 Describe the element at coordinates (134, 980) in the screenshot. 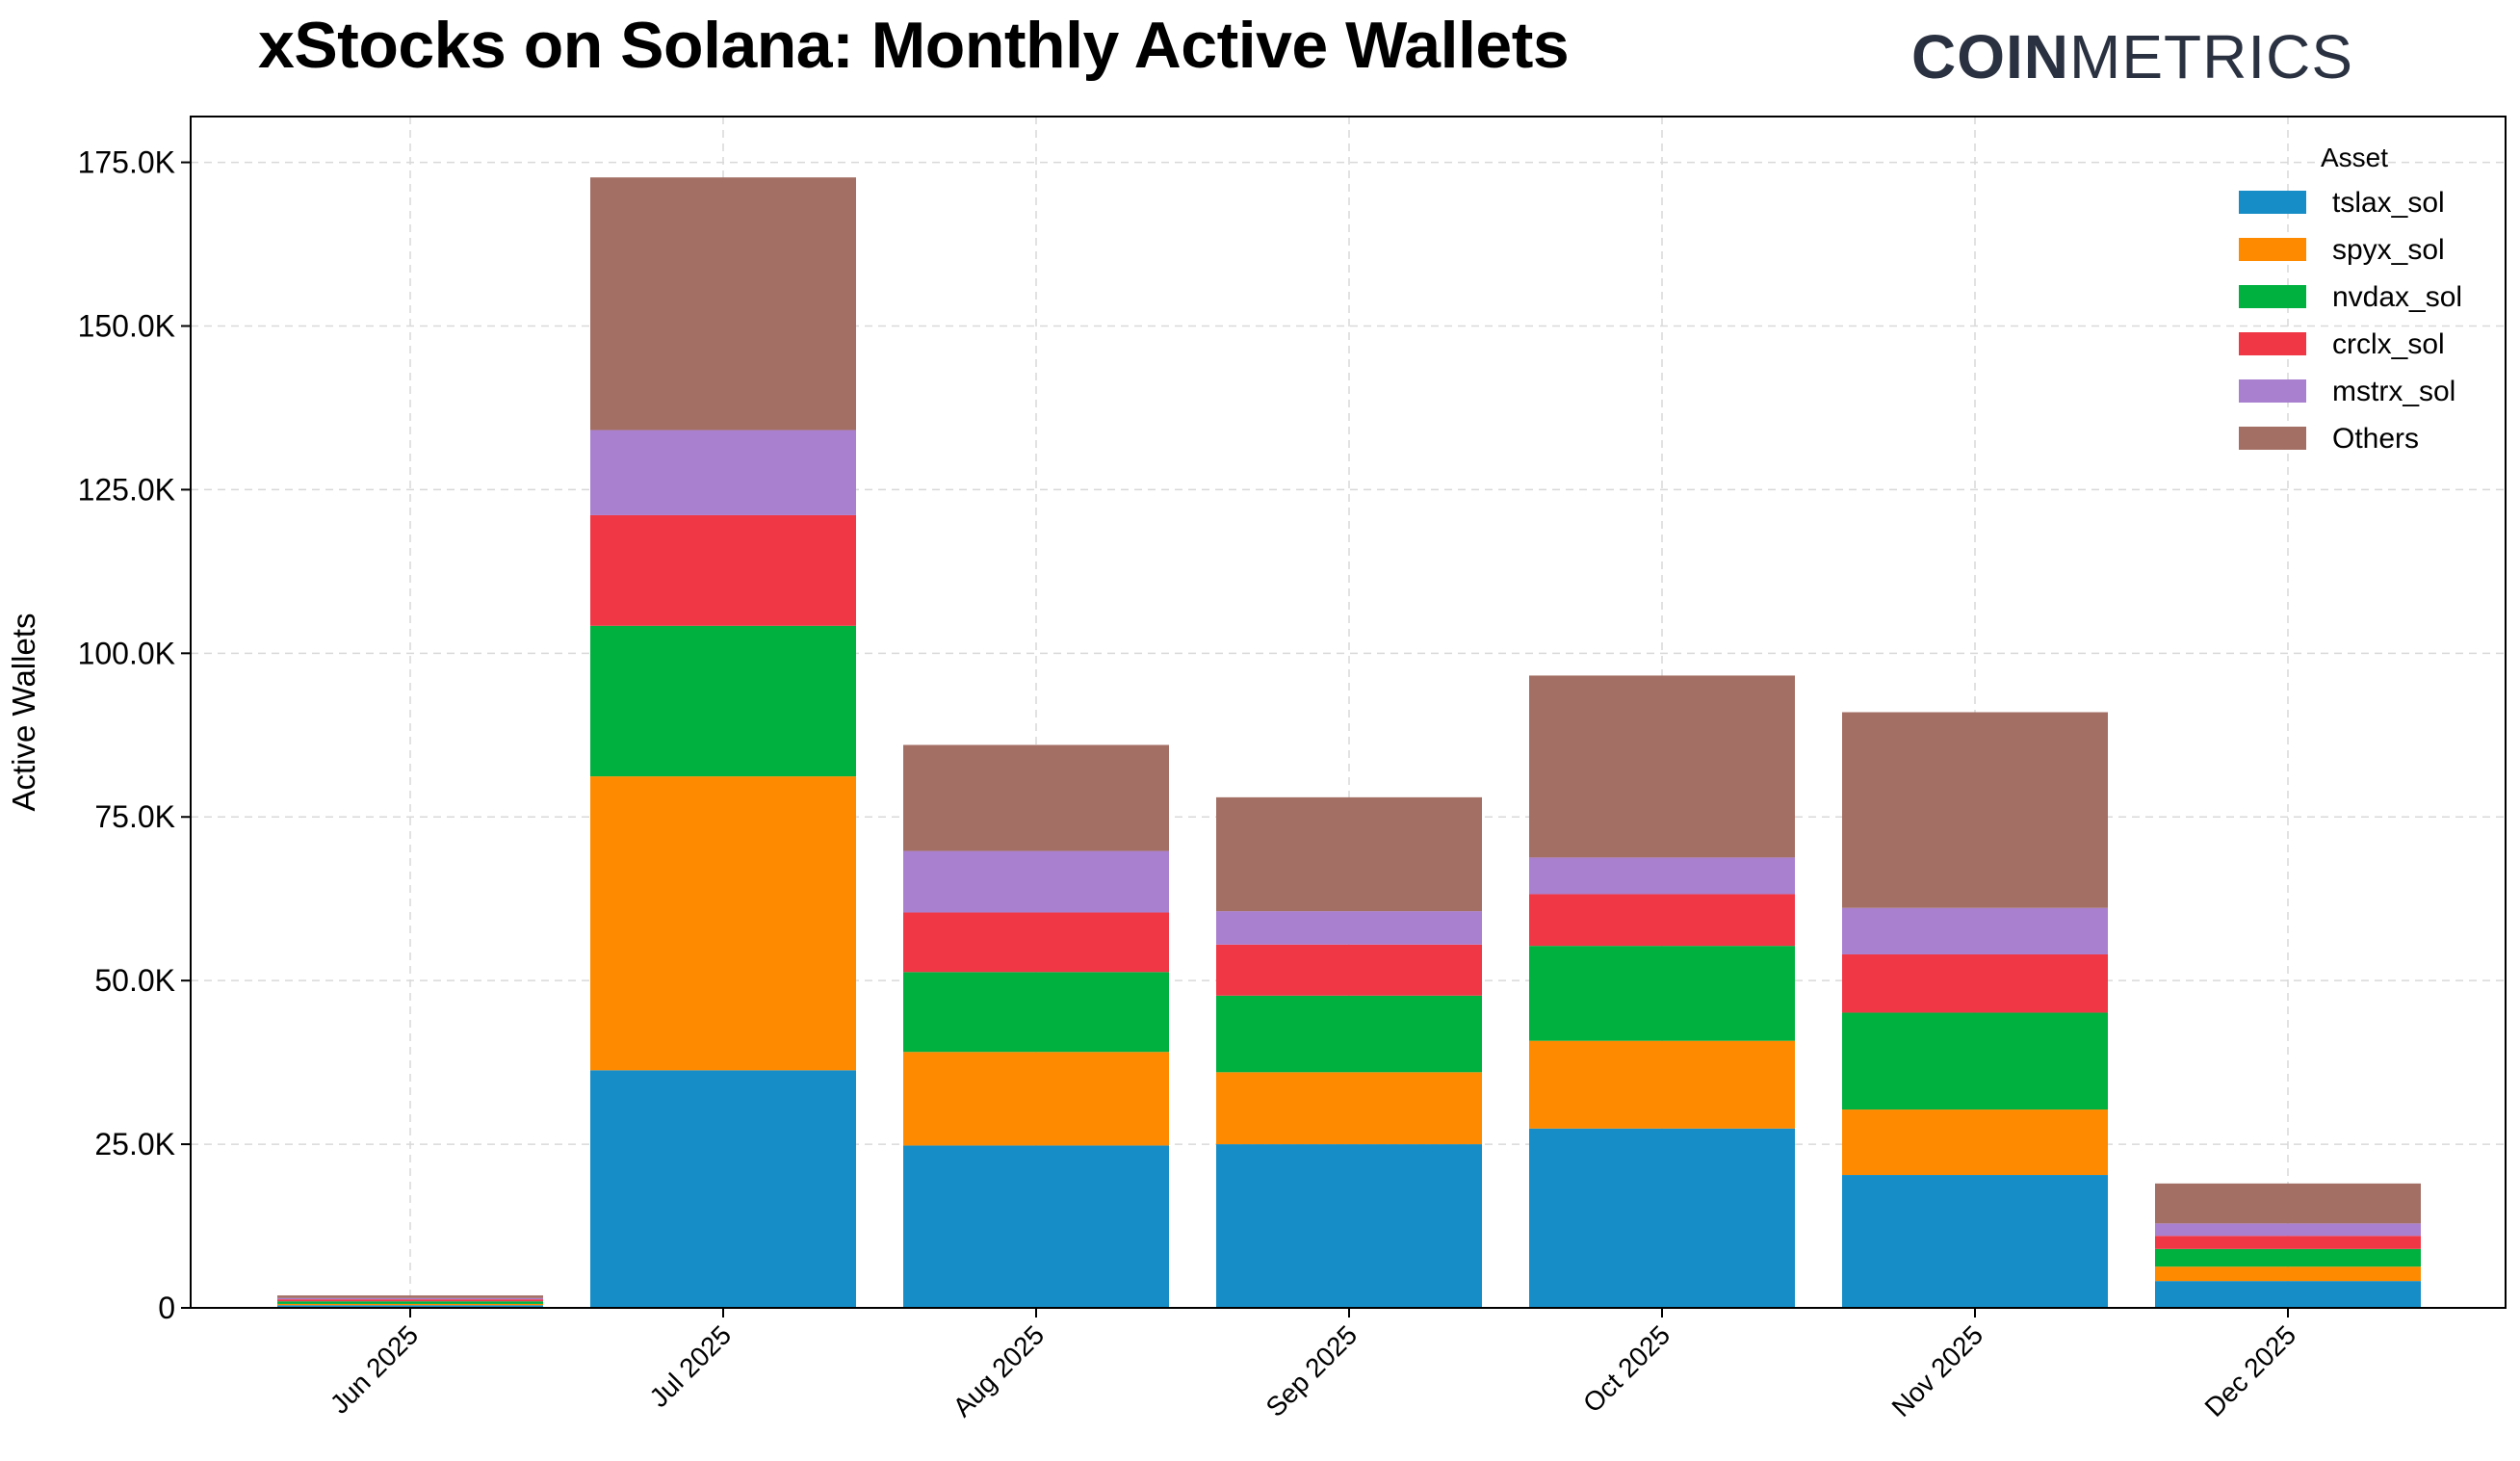

I see `y-tick-label: 50.0K` at that location.